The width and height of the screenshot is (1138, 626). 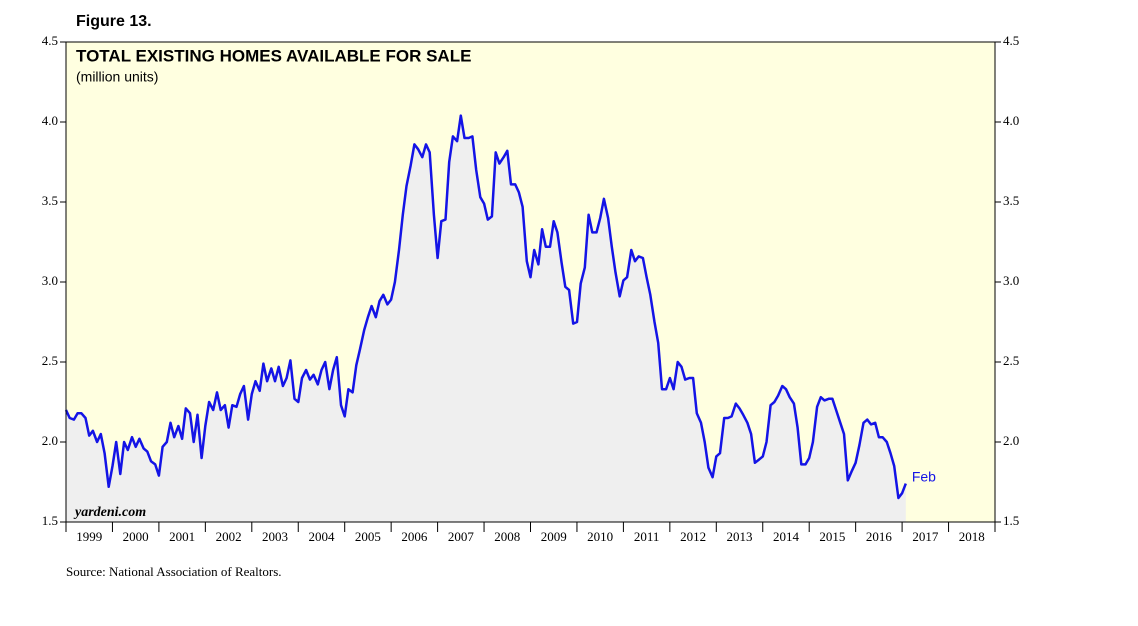 What do you see at coordinates (461, 536) in the screenshot?
I see `x-tick-label: 2007` at bounding box center [461, 536].